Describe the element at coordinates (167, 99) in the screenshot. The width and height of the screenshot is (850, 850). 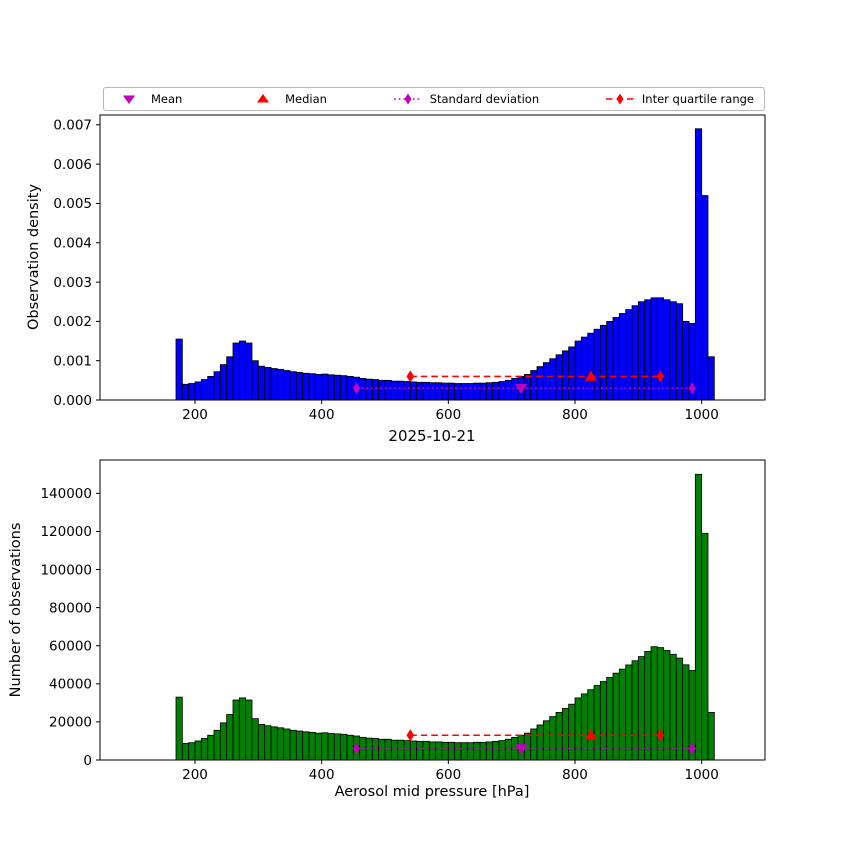
I see `legend-label: Mean` at that location.